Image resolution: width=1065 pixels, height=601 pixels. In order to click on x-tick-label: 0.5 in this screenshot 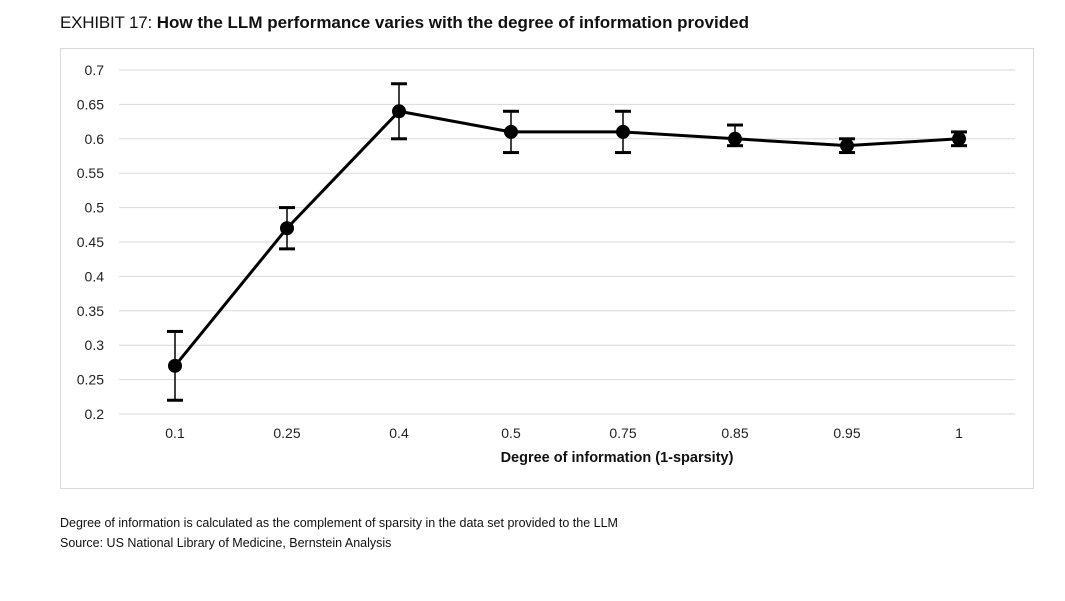, I will do `click(511, 433)`.